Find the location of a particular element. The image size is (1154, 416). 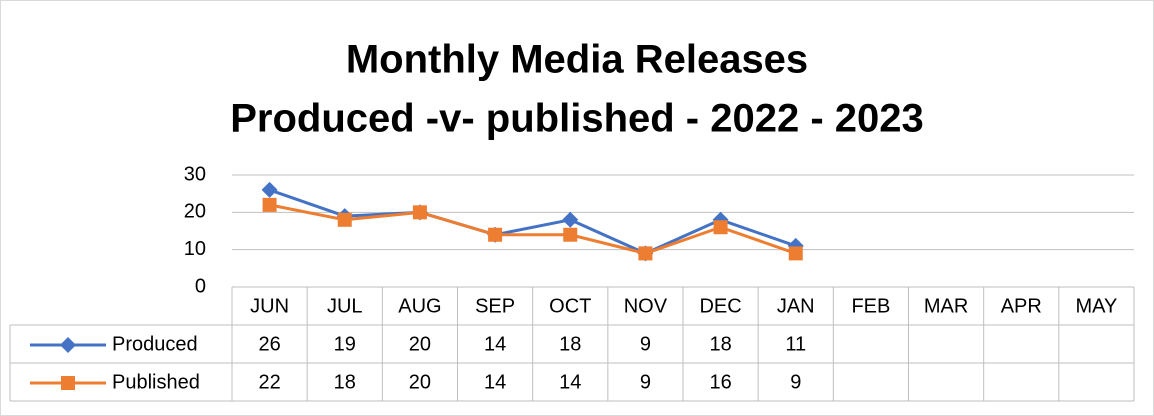

x-tick-label: APR is located at coordinates (1021, 306).